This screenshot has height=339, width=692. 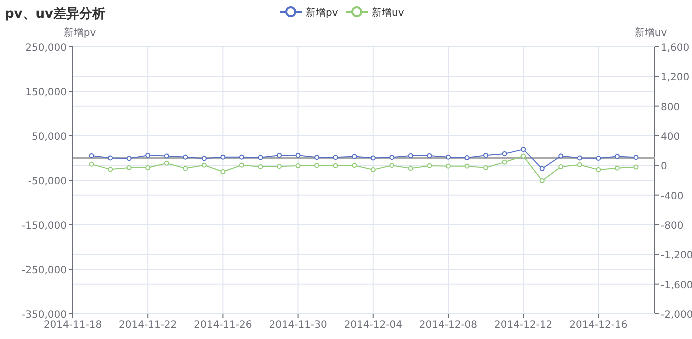 I want to click on y2-tick-label: 1,200, so click(x=675, y=78).